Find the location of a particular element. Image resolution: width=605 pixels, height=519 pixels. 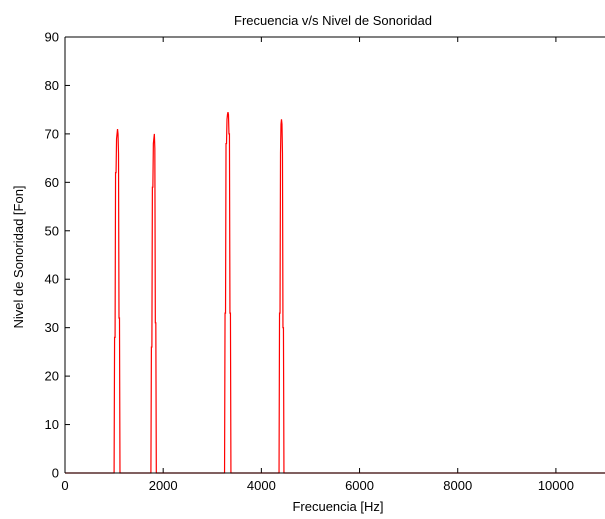

x-tick-label: 4000 is located at coordinates (261, 485).